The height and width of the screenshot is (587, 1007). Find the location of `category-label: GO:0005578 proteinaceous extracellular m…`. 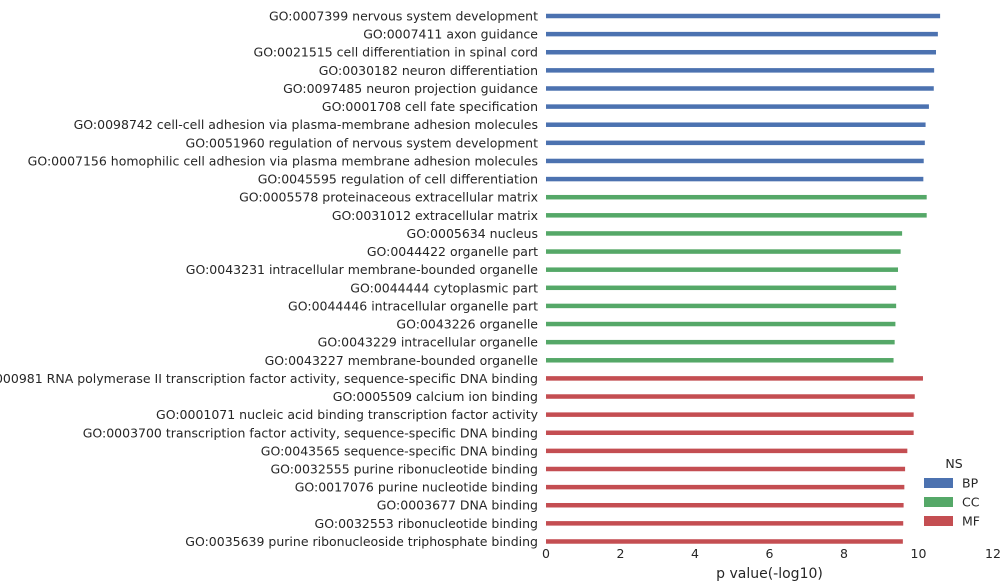

category-label: GO:0005578 proteinaceous extracellular m… is located at coordinates (388, 197).